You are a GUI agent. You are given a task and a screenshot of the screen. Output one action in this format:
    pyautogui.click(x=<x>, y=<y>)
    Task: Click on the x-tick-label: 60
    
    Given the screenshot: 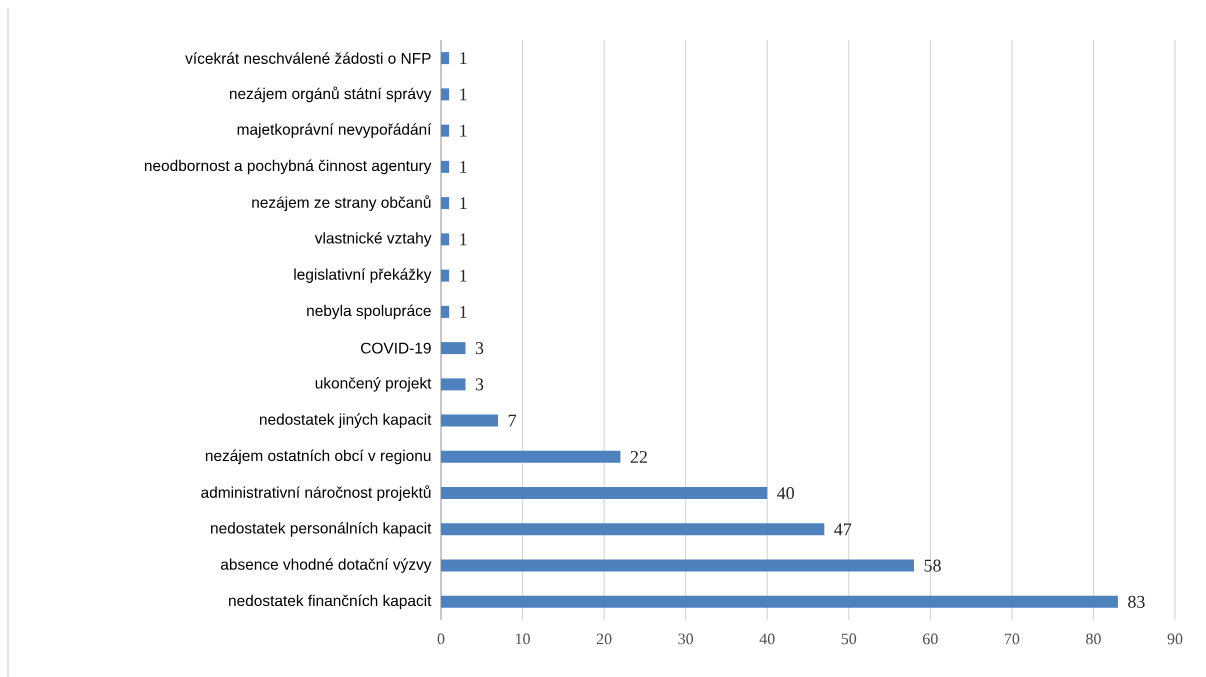 What is the action you would take?
    pyautogui.click(x=930, y=639)
    